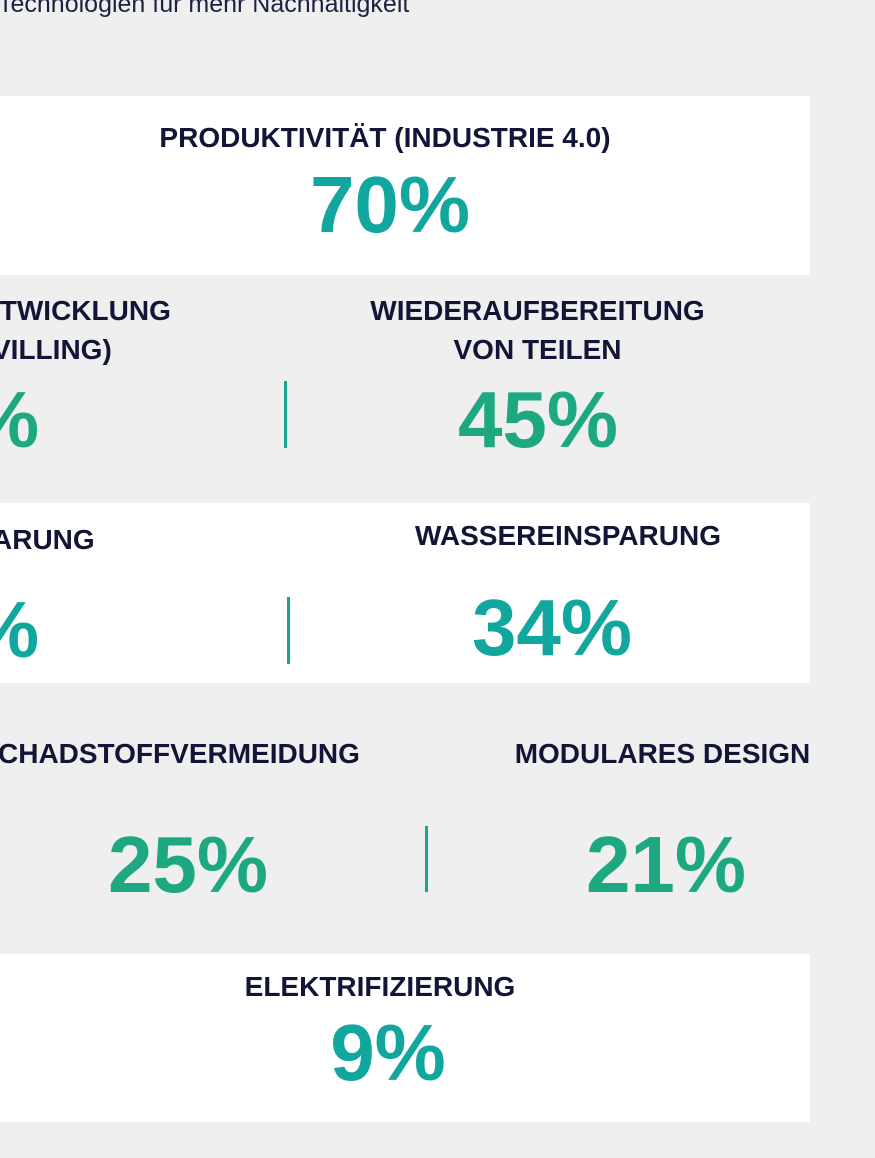 The height and width of the screenshot is (1158, 875). What do you see at coordinates (380, 986) in the screenshot?
I see `label-elektrifizierung: ELEKTRIFIZIERUNG` at bounding box center [380, 986].